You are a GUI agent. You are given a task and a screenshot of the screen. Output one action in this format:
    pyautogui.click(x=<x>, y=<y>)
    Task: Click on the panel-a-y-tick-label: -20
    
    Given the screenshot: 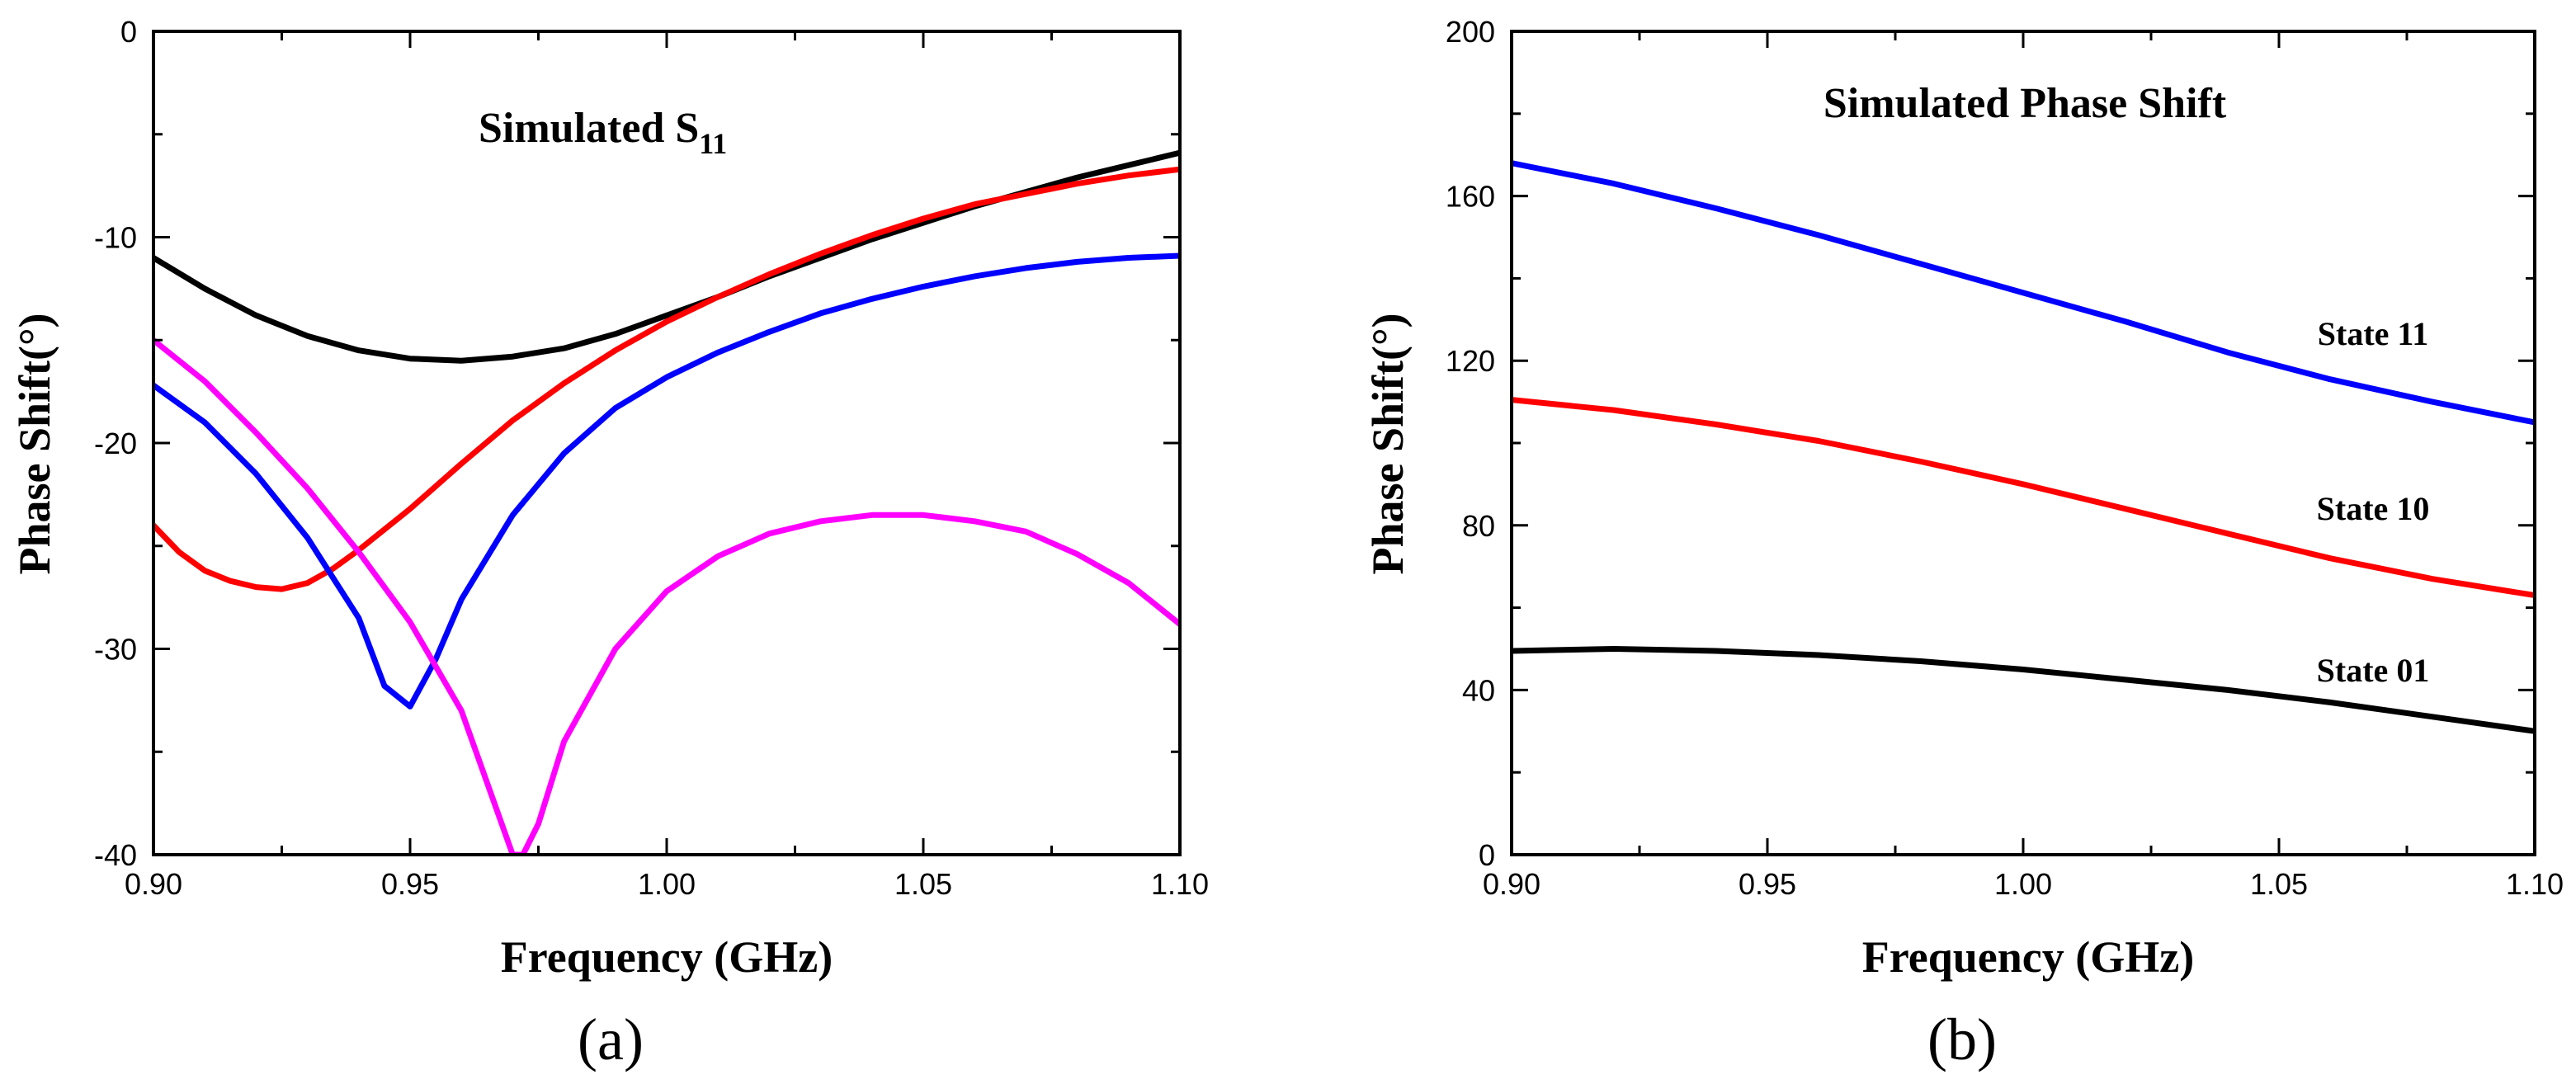 What is the action you would take?
    pyautogui.click(x=115, y=443)
    